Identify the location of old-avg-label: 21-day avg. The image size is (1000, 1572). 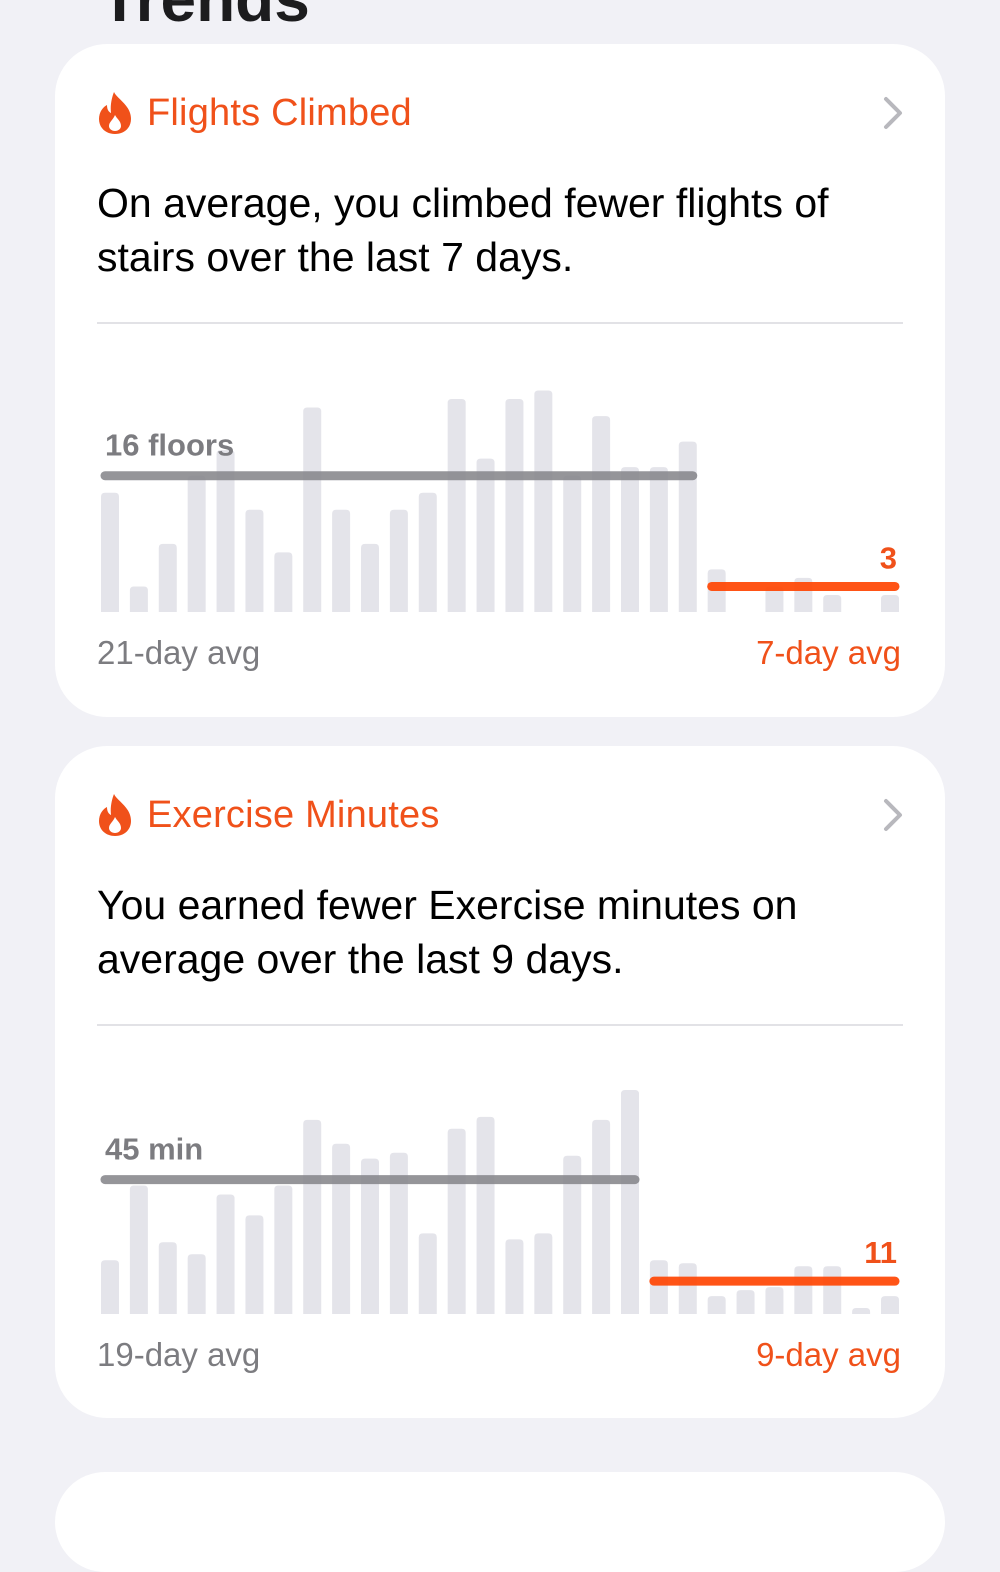
(179, 652).